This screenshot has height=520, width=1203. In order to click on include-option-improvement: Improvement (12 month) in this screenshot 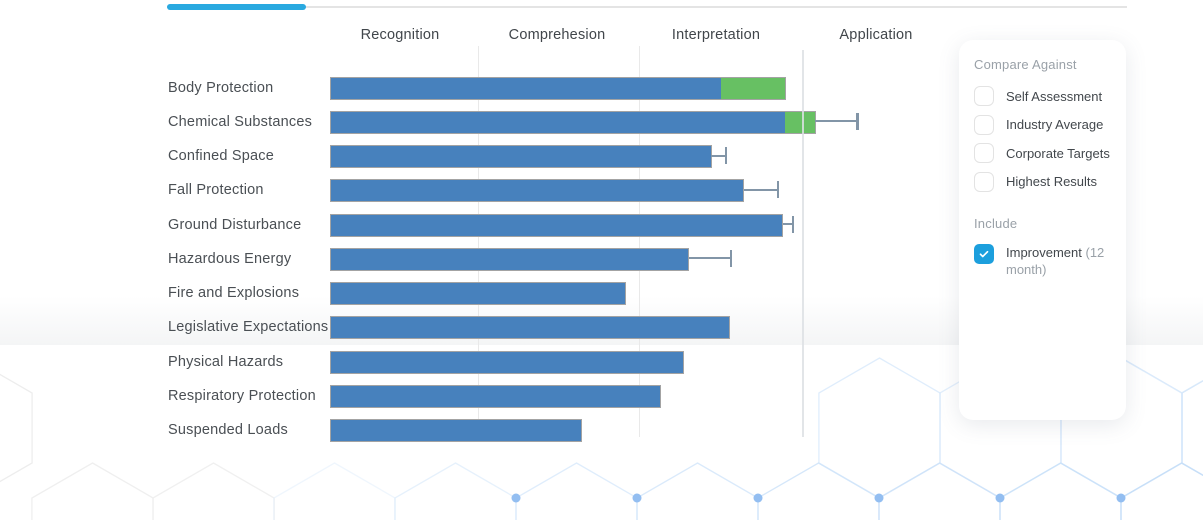, I will do `click(1045, 260)`.